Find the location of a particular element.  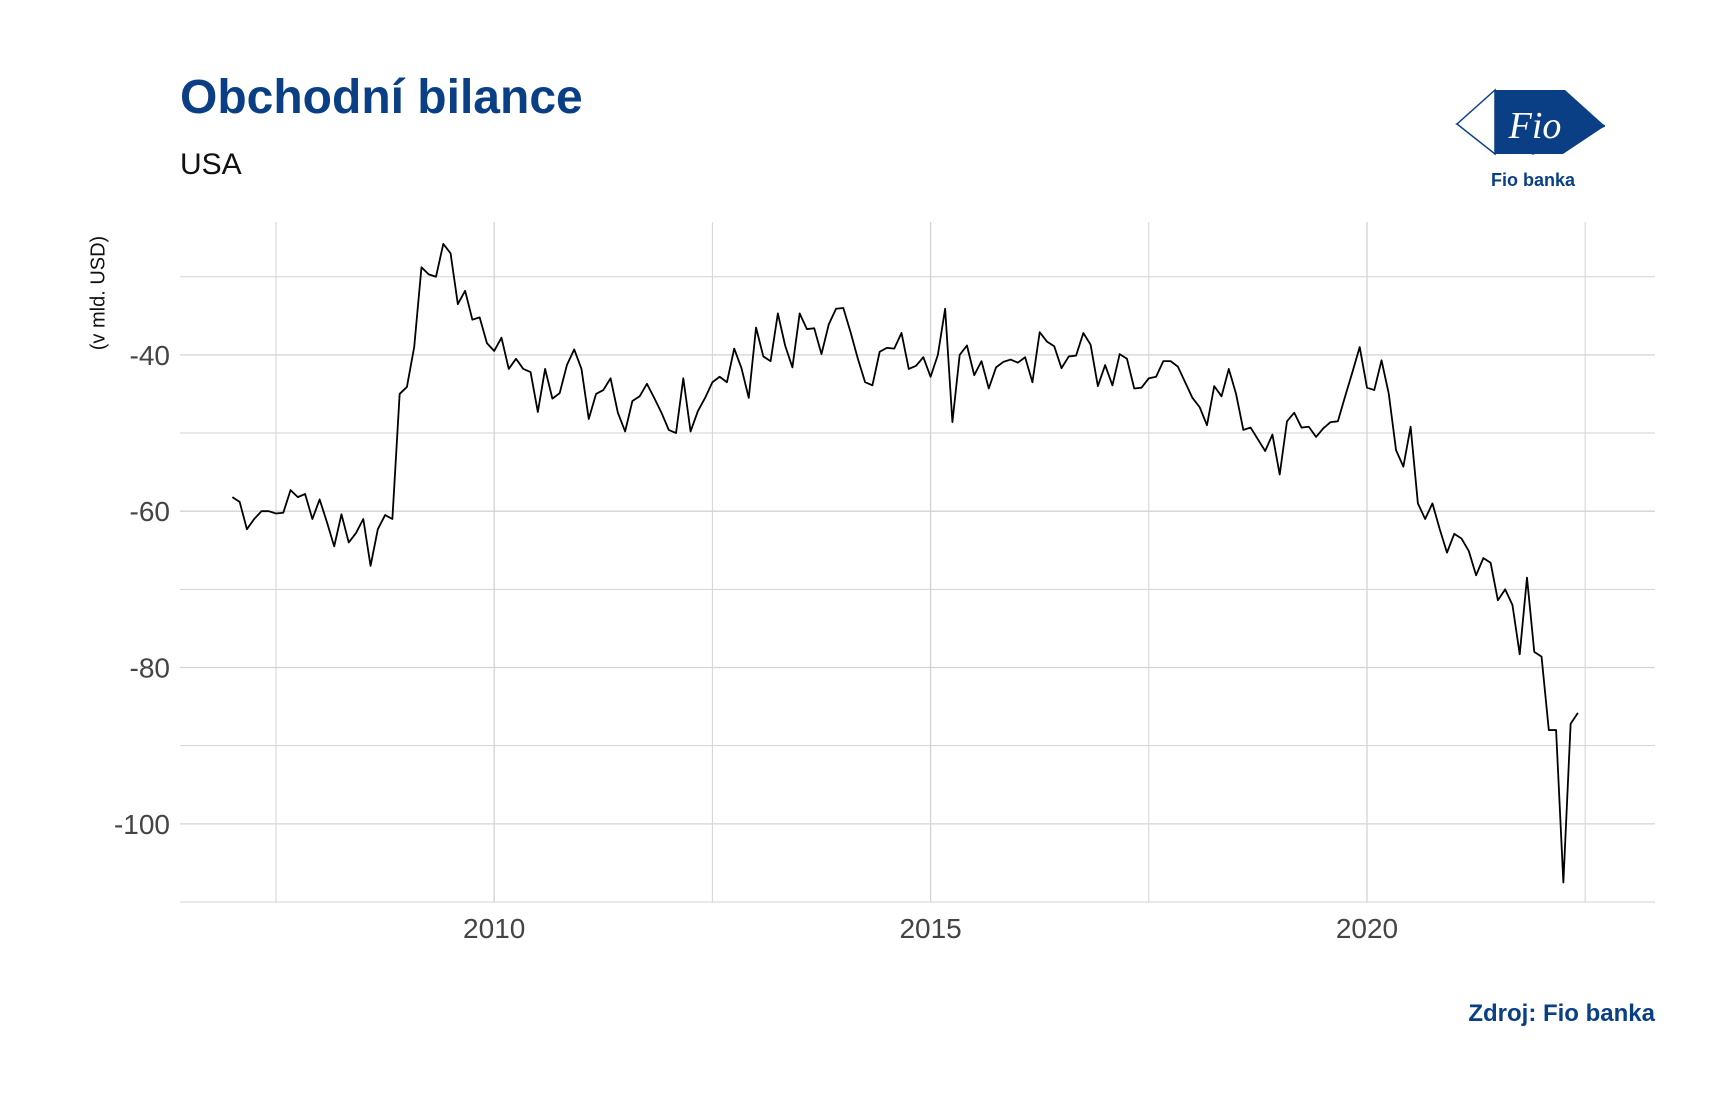

source-note: Zdroj: Fio banka is located at coordinates (1561, 1013).